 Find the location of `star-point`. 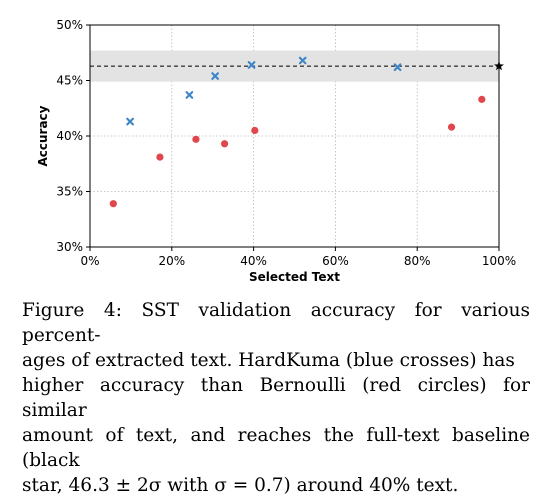

star-point is located at coordinates (499, 65).